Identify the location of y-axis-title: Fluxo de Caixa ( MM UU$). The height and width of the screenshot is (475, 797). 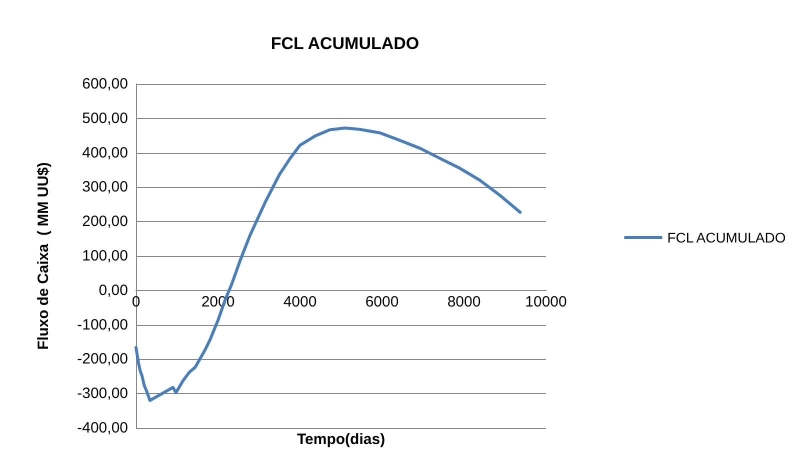
(43, 256).